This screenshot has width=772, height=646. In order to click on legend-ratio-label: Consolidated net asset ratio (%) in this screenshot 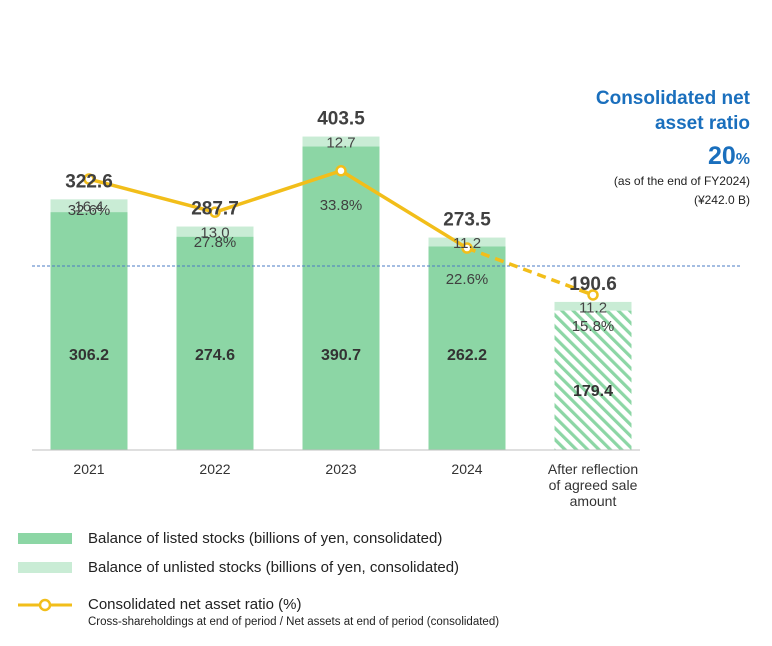, I will do `click(195, 604)`.